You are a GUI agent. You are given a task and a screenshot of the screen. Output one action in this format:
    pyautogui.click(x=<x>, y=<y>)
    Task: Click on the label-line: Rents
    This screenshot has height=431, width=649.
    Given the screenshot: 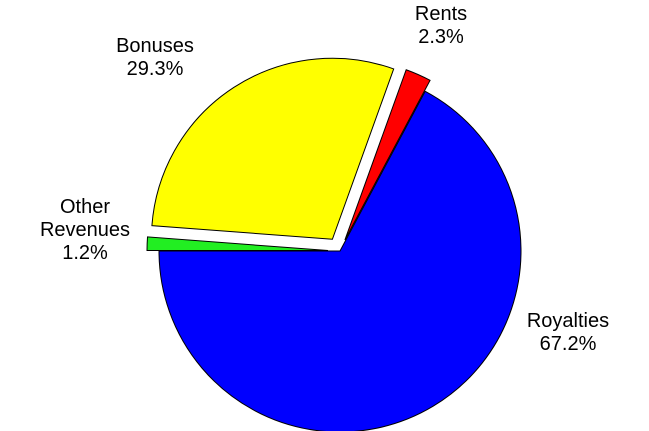 What is the action you would take?
    pyautogui.click(x=441, y=14)
    